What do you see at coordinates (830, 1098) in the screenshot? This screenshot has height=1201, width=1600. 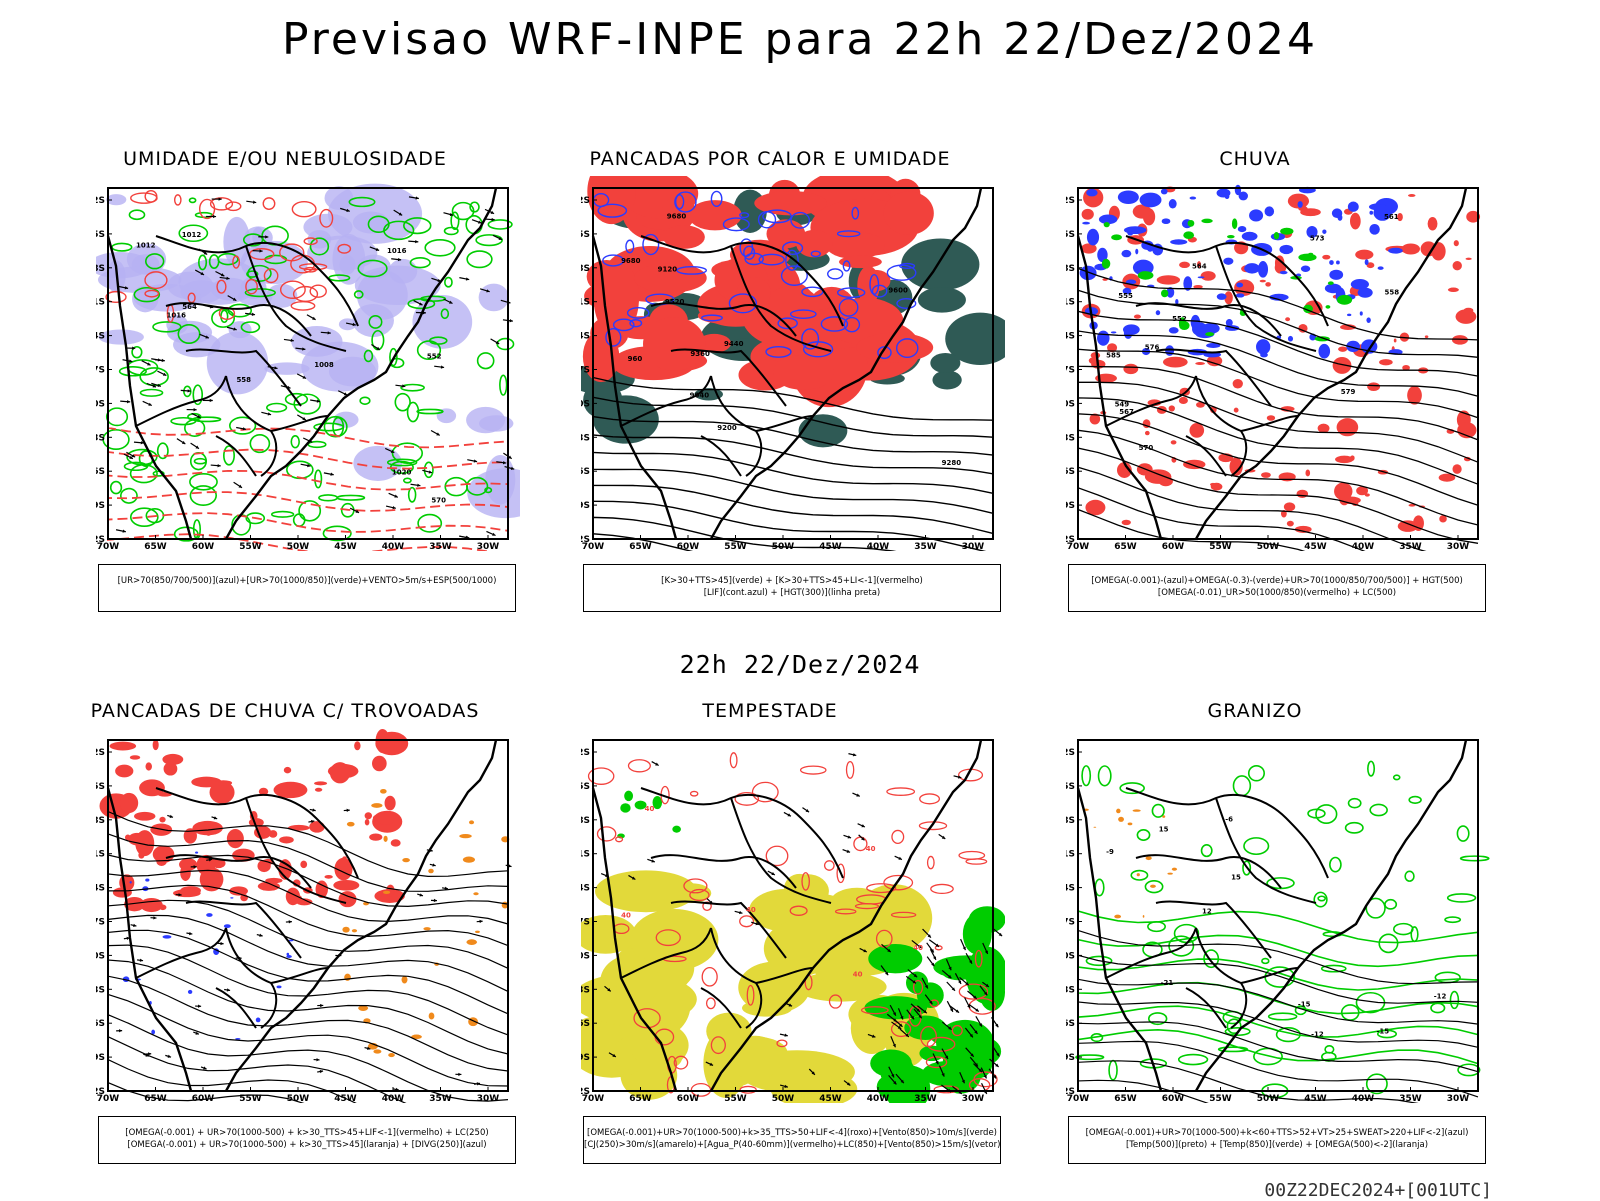 I see `lon-label: 45W` at bounding box center [830, 1098].